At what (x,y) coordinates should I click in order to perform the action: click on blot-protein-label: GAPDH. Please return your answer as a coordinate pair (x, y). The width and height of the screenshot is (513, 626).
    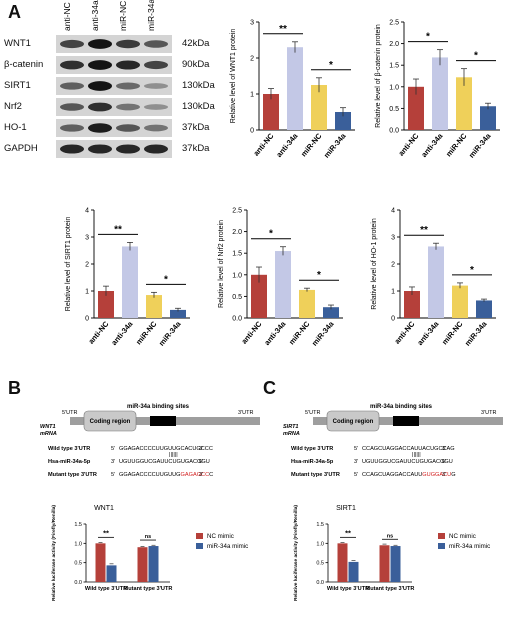
    Looking at the image, I should click on (21, 148).